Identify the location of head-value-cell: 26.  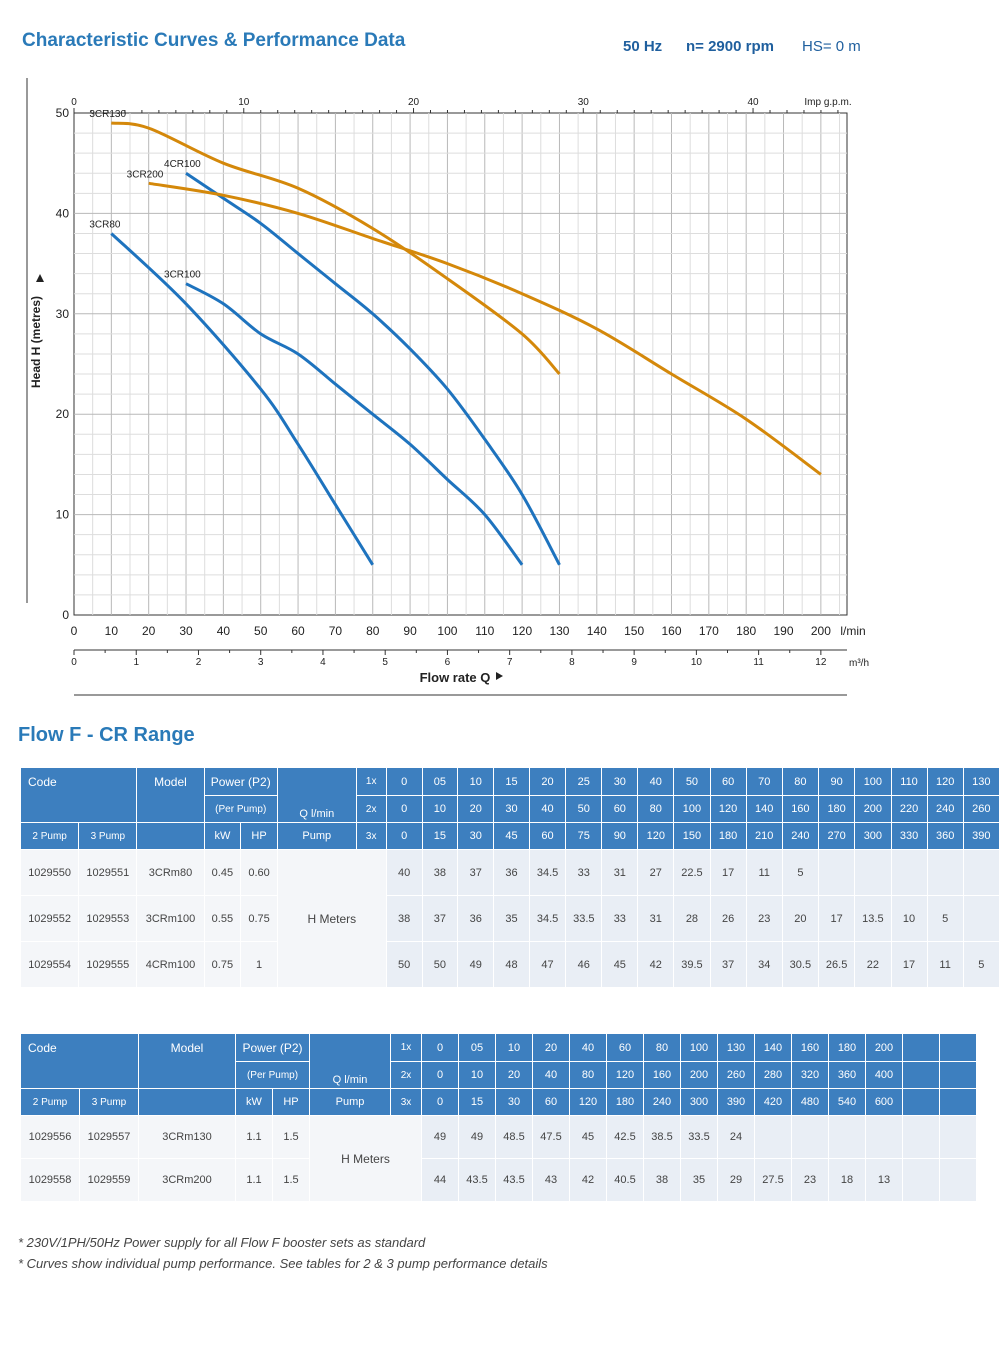
(728, 918).